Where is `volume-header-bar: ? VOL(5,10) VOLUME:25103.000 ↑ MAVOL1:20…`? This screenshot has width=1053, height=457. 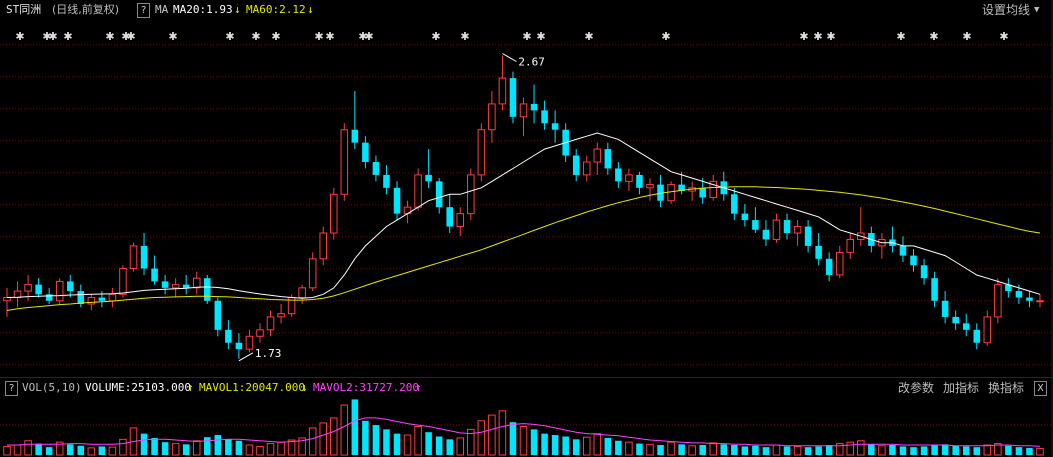
volume-header-bar: ? VOL(5,10) VOLUME:25103.000 ↑ MAVOL1:20… is located at coordinates (526, 387).